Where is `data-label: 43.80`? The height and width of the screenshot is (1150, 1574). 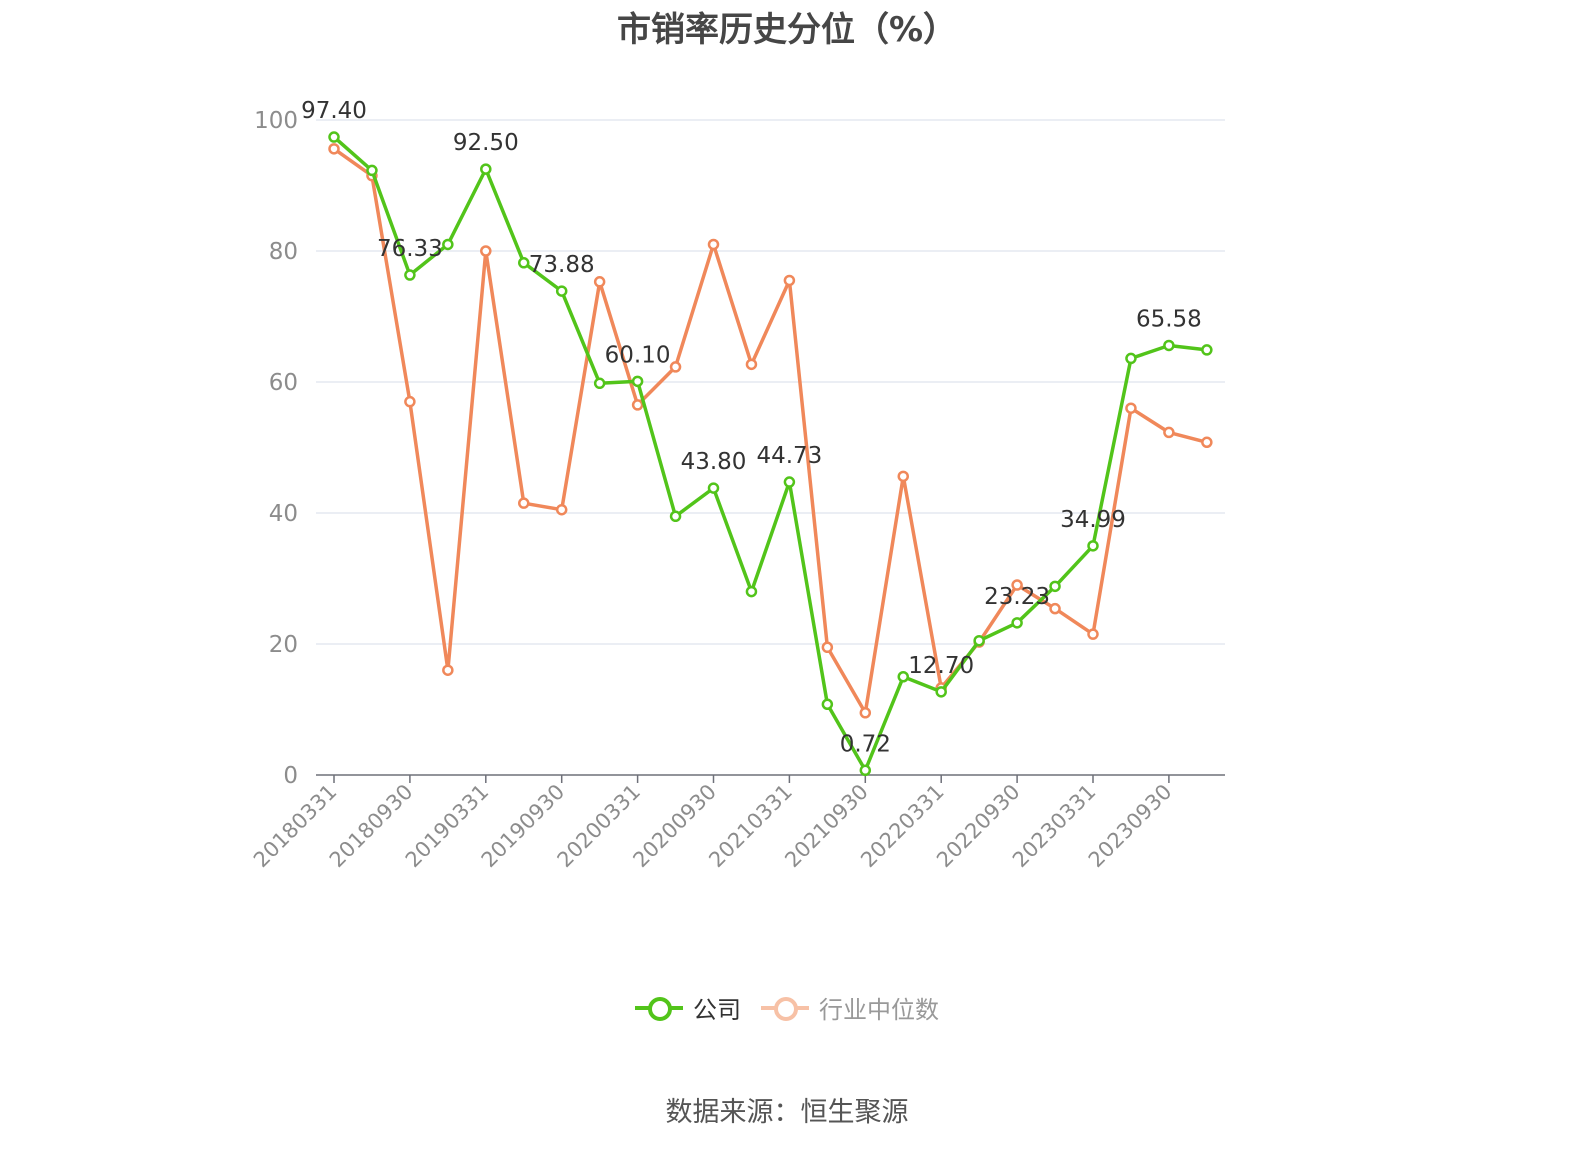
data-label: 43.80 is located at coordinates (714, 462).